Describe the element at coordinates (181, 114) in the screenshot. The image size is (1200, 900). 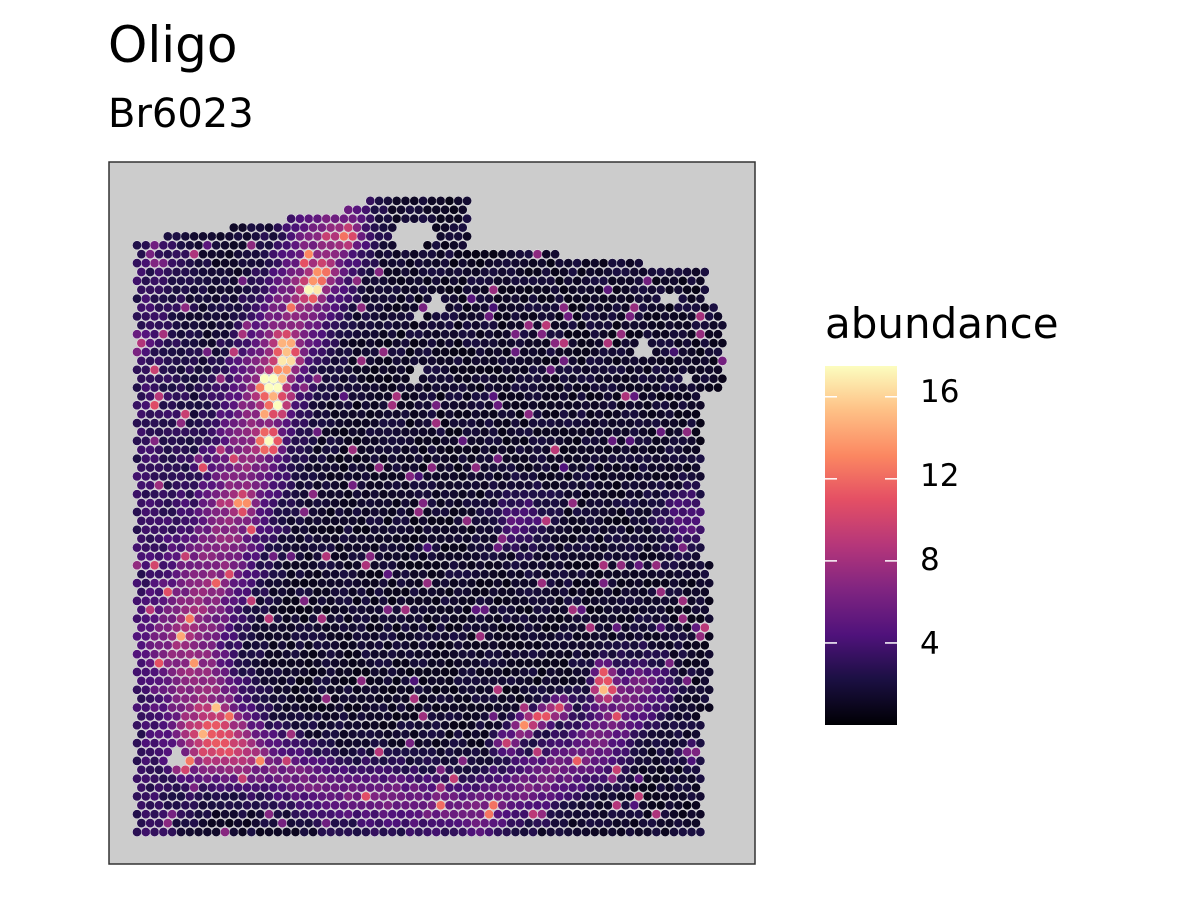
I see `chart-subtitle: Br6023` at that location.